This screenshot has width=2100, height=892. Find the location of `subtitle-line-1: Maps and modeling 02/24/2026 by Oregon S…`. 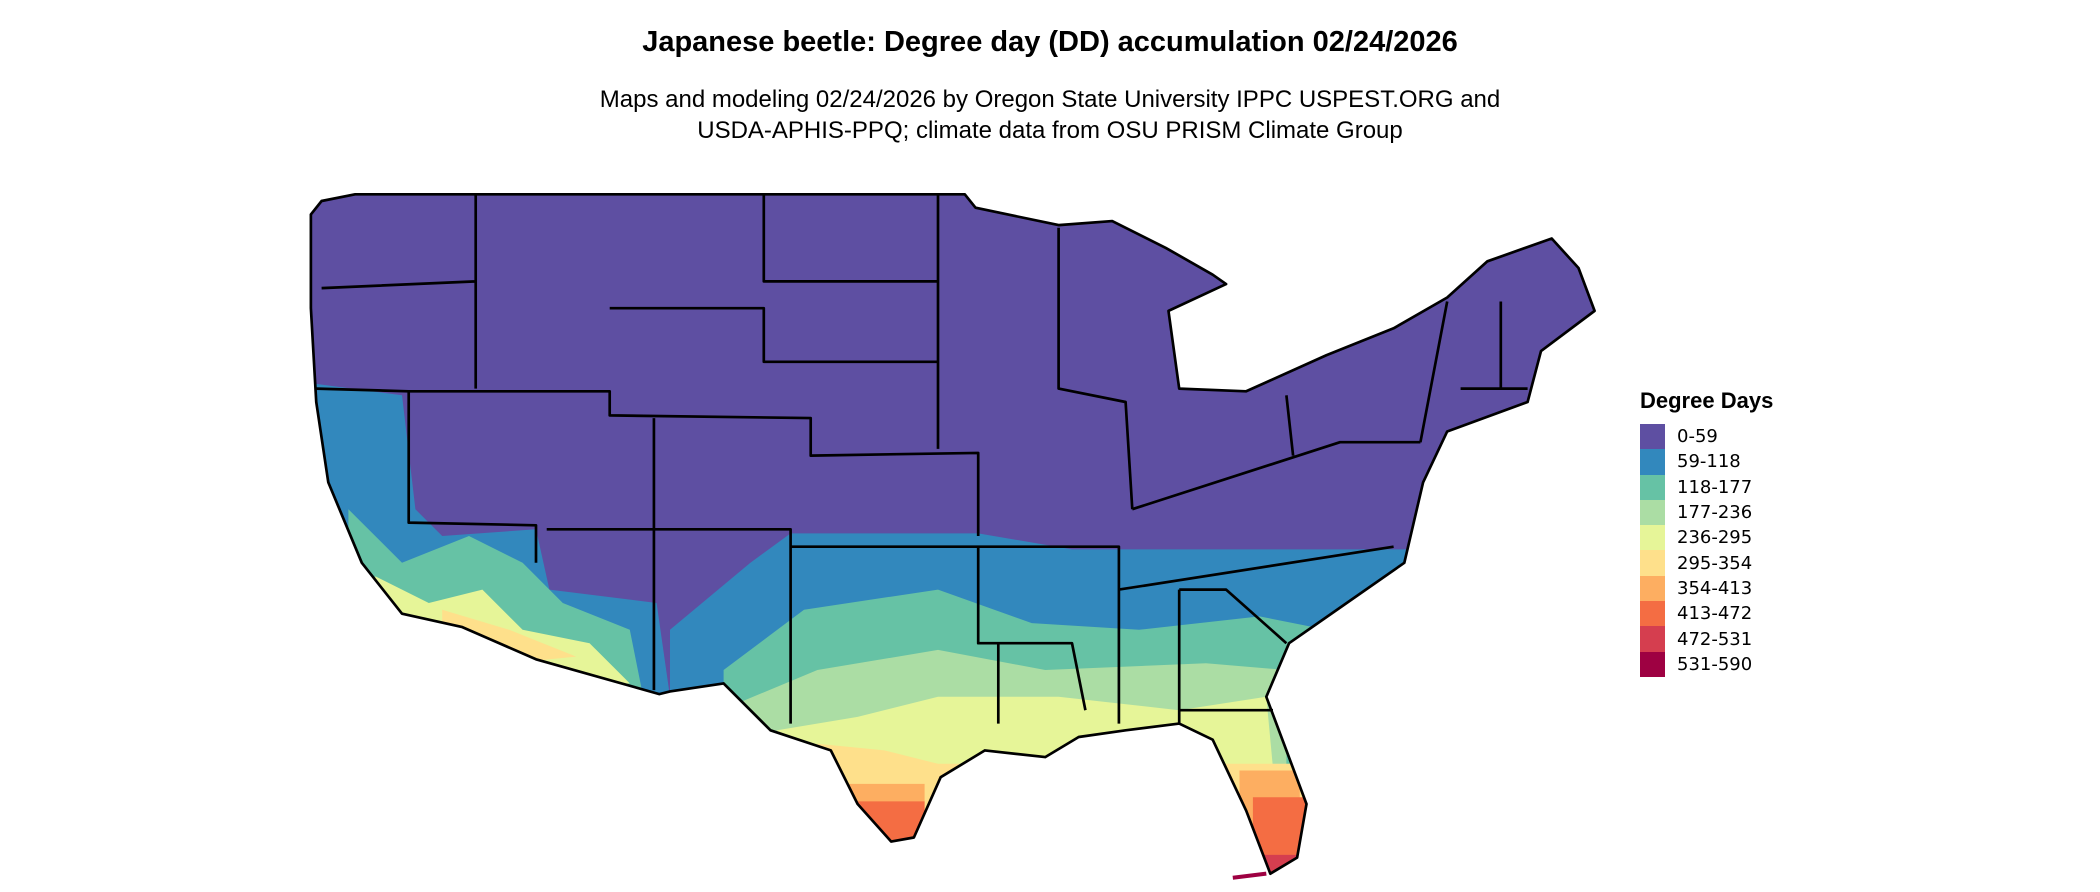

subtitle-line-1: Maps and modeling 02/24/2026 by Oregon S… is located at coordinates (1050, 99).